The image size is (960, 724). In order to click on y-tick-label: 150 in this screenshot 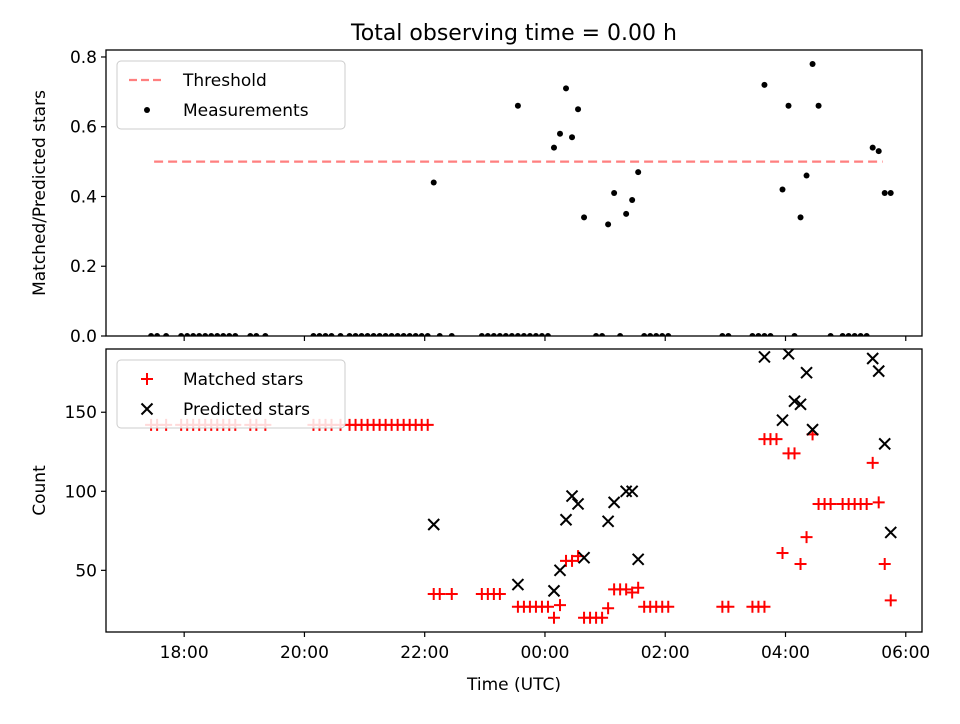, I will do `click(81, 413)`.